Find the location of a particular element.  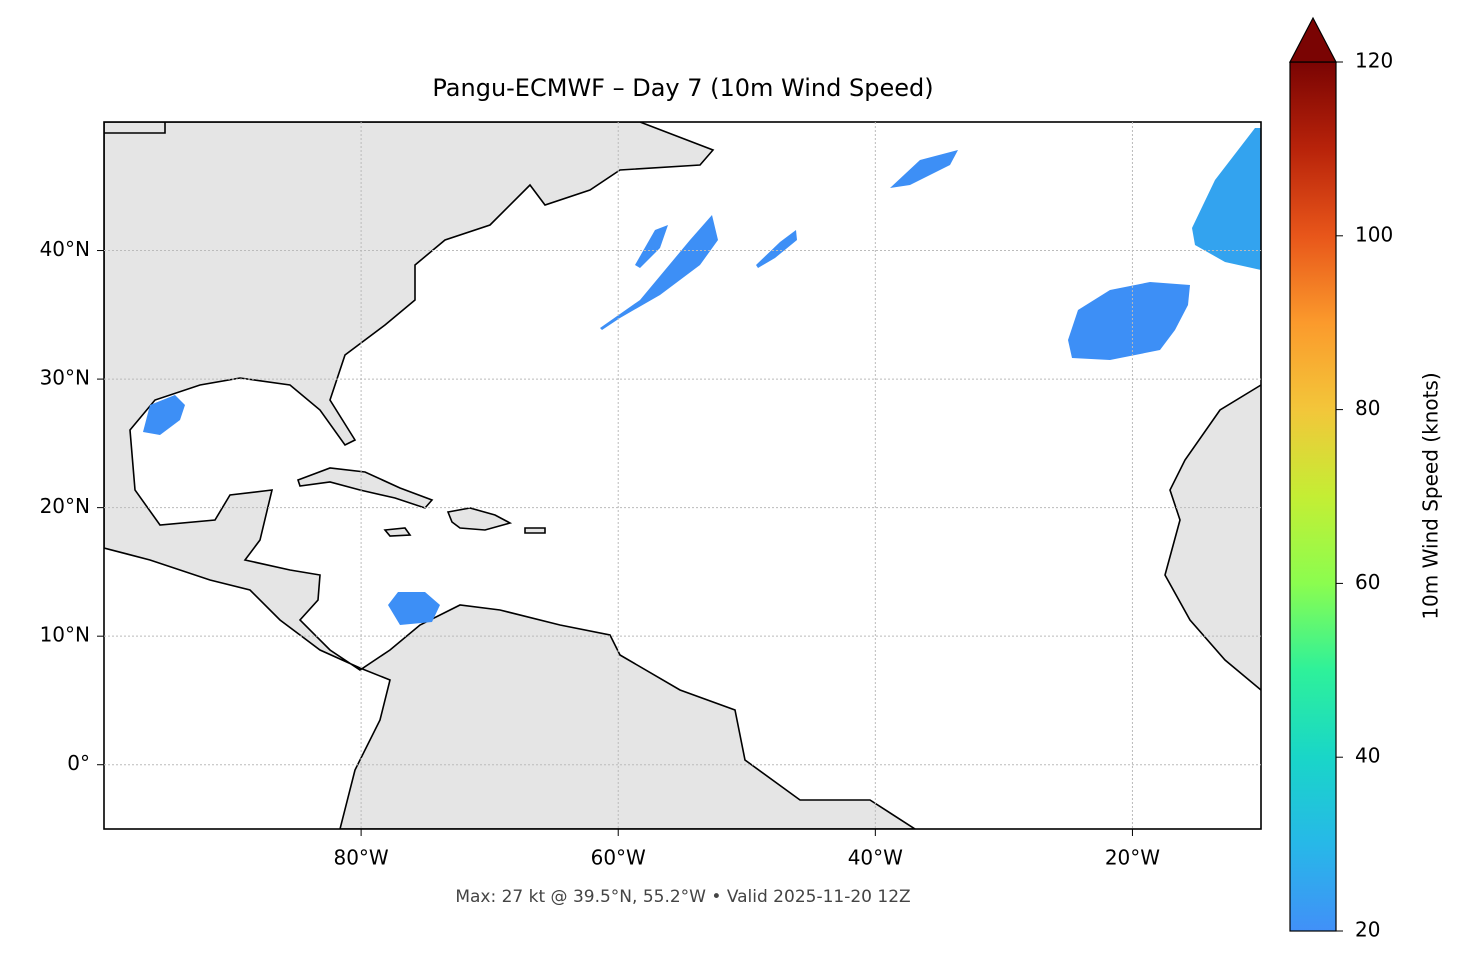

x-tick-label: 20°W is located at coordinates (1132, 858).